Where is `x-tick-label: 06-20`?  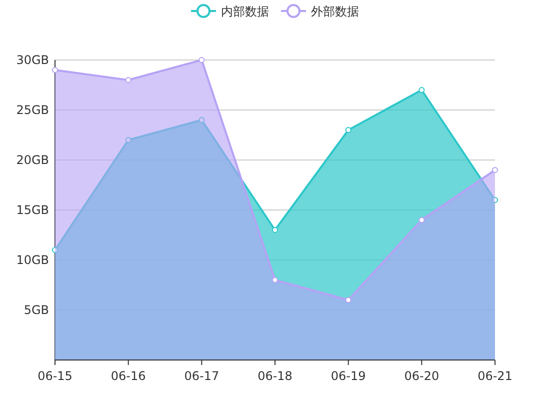
x-tick-label: 06-20 is located at coordinates (422, 376).